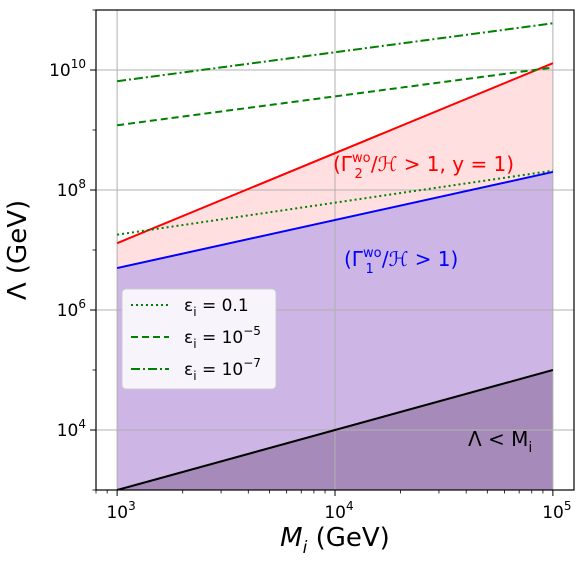  What do you see at coordinates (71, 309) in the screenshot?
I see `y-tick-label-1: 10⁶` at bounding box center [71, 309].